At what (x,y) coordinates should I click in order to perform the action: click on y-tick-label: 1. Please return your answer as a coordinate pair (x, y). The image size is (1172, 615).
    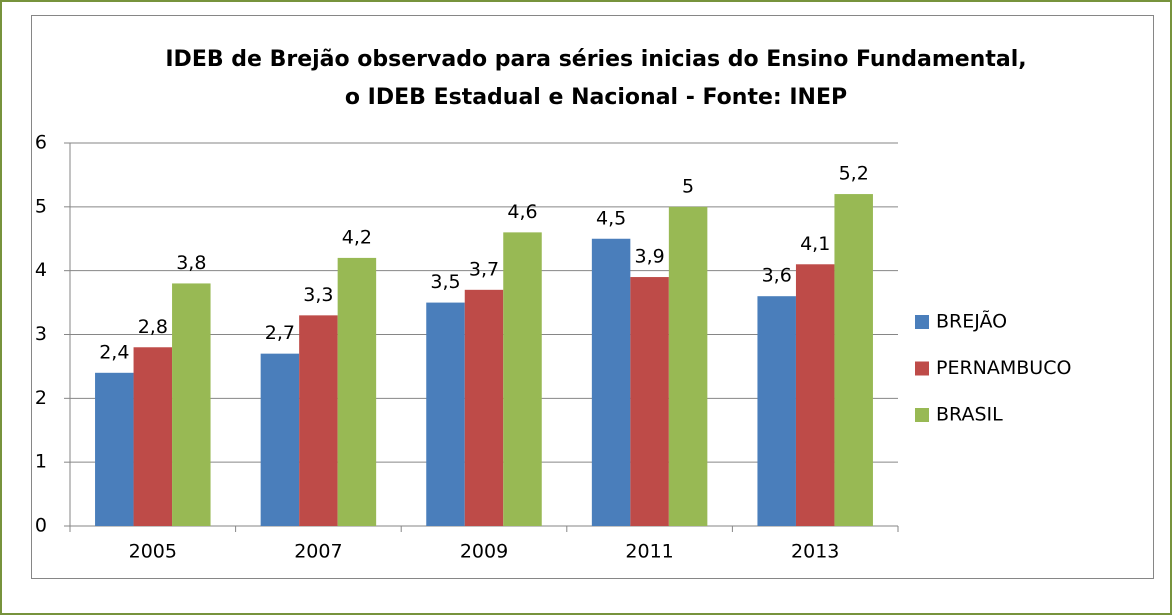
    Looking at the image, I should click on (41, 462).